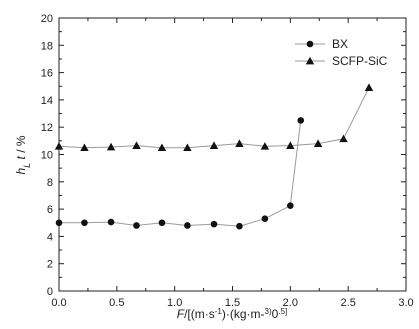 This screenshot has width=419, height=329. What do you see at coordinates (47, 46) in the screenshot?
I see `y-tick-label: 18` at bounding box center [47, 46].